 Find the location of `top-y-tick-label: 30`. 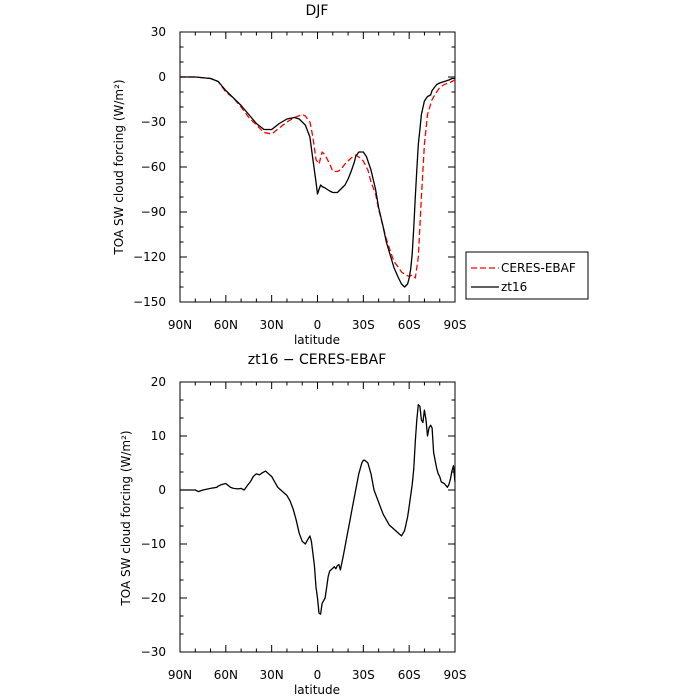

top-y-tick-label: 30 is located at coordinates (158, 32).